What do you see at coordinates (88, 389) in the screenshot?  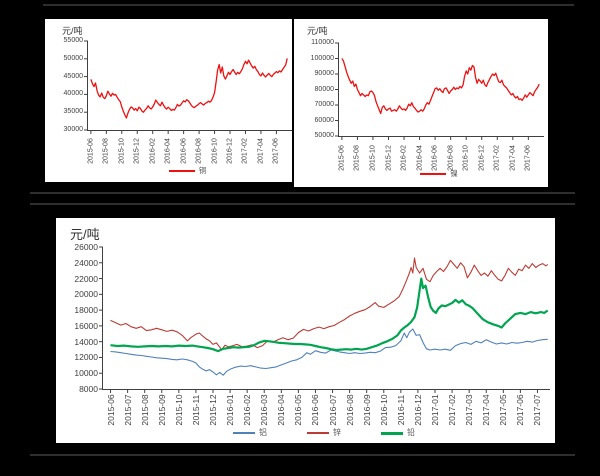 I see `y-tick-label: 8000` at bounding box center [88, 389].